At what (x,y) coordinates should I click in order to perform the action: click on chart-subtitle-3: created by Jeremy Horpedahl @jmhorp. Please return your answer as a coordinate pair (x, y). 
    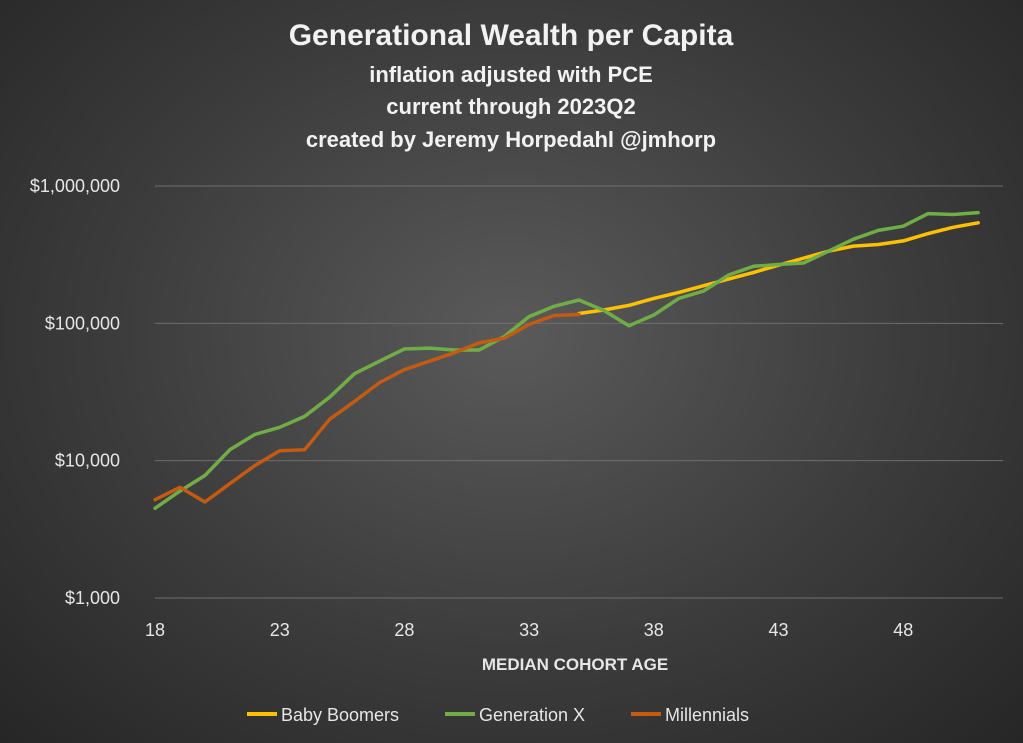
    Looking at the image, I should click on (511, 139).